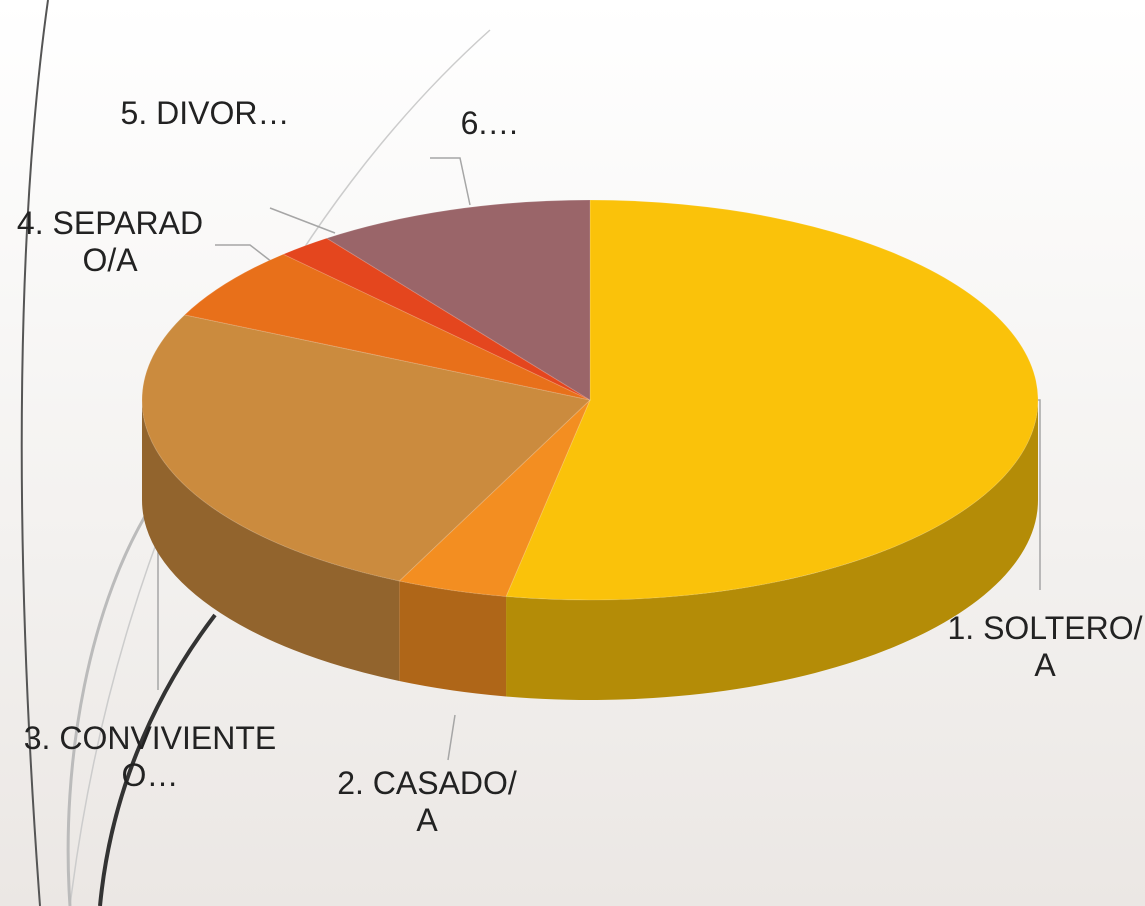 The height and width of the screenshot is (906, 1145). Describe the element at coordinates (110, 241) in the screenshot. I see `slice-label: 4. SEPARADO/A` at that location.